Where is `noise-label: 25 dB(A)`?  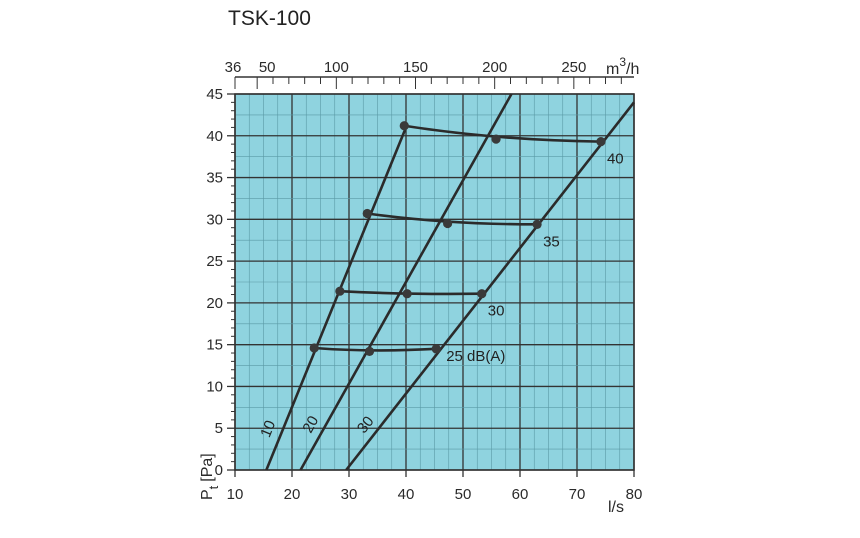 noise-label: 25 dB(A) is located at coordinates (475, 356).